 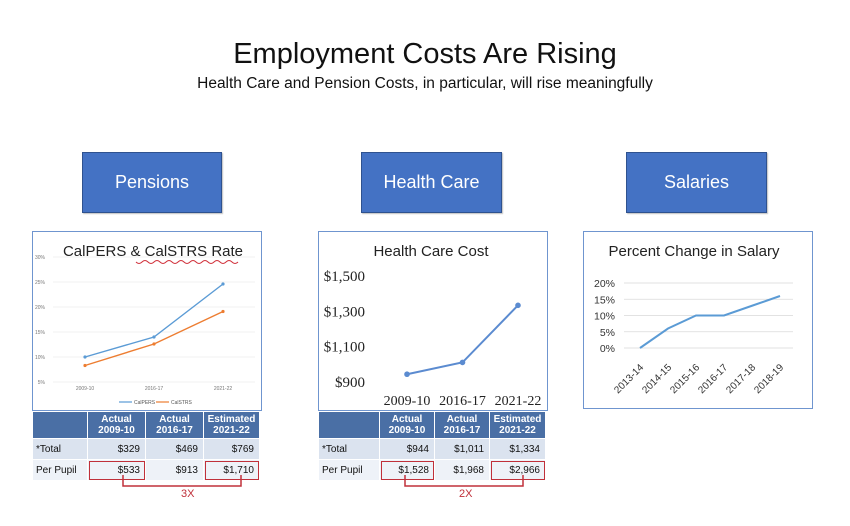 What do you see at coordinates (40, 258) in the screenshot?
I see `y-tick-label: 30%` at bounding box center [40, 258].